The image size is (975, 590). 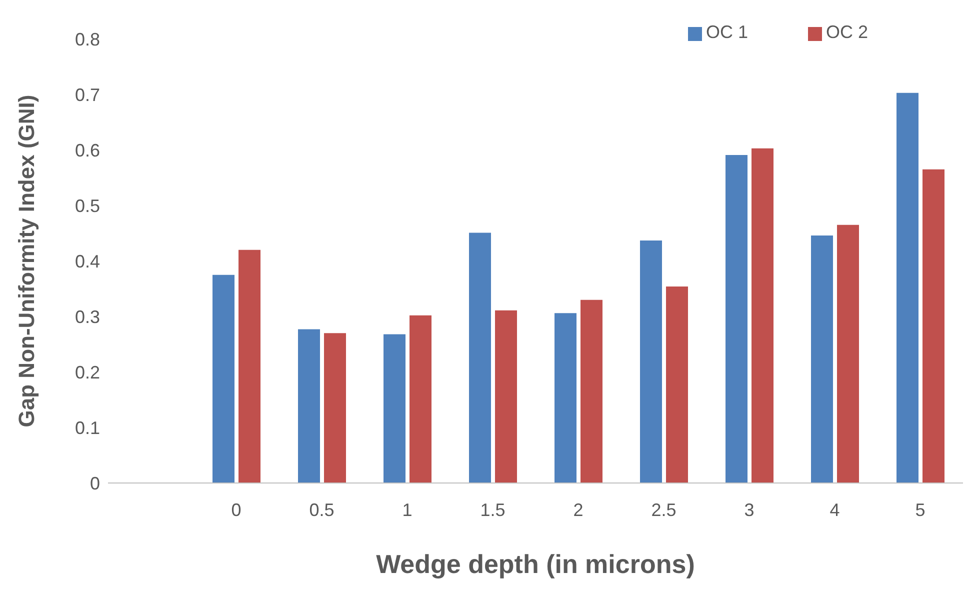 I want to click on x-tick-label: 5, so click(x=920, y=510).